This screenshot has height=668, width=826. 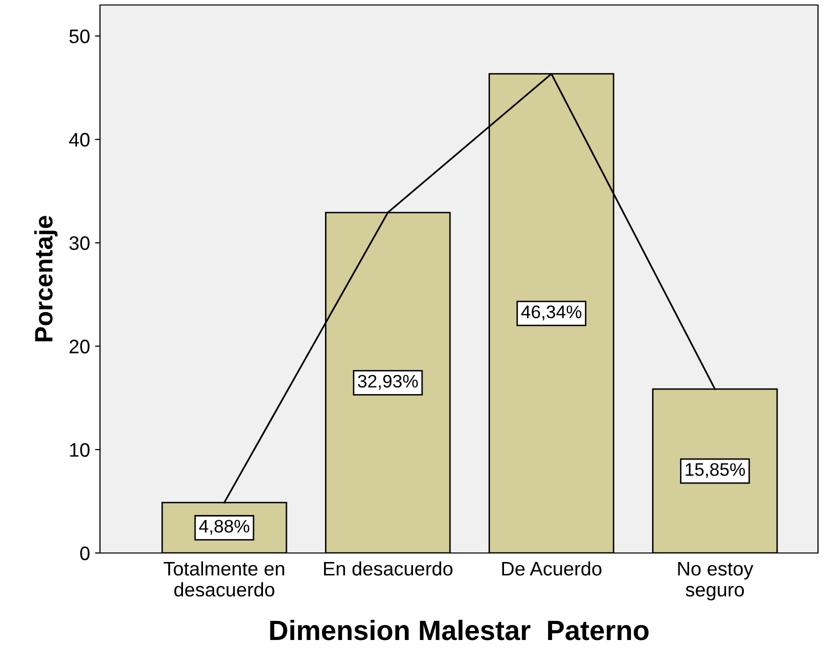 I want to click on x-tick-label: No estoy seguro, so click(x=716, y=581).